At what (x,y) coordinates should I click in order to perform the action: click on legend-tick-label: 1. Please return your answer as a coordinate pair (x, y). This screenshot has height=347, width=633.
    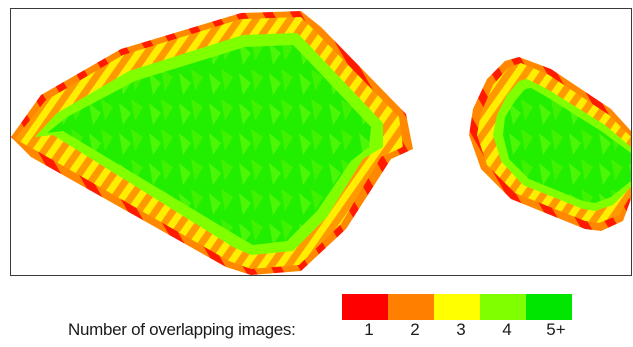
    Looking at the image, I should click on (369, 329).